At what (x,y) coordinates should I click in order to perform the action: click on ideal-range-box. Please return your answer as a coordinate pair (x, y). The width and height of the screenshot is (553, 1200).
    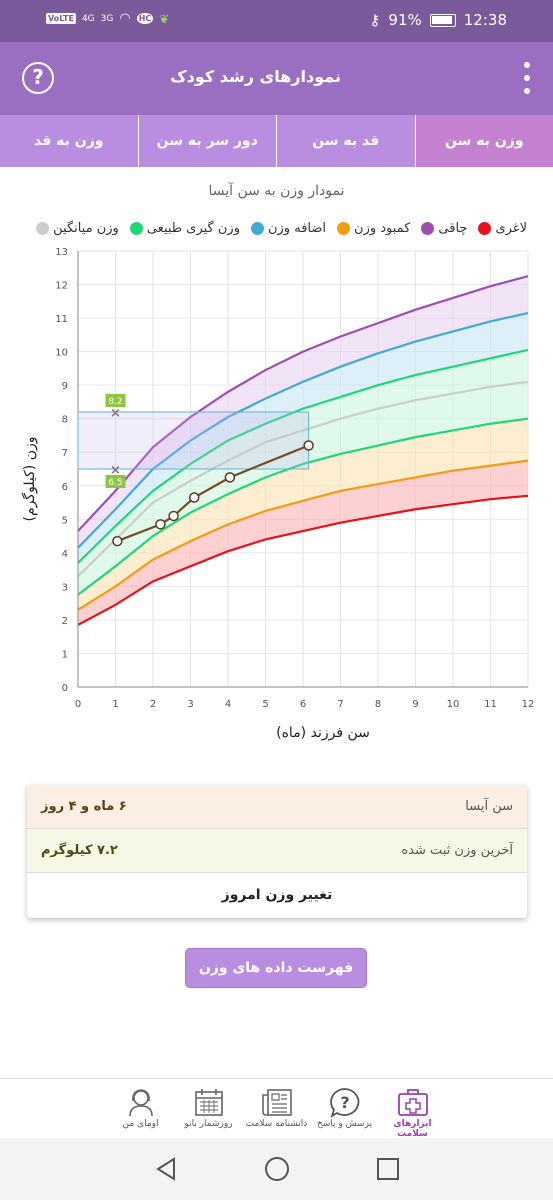
    Looking at the image, I should click on (193, 440).